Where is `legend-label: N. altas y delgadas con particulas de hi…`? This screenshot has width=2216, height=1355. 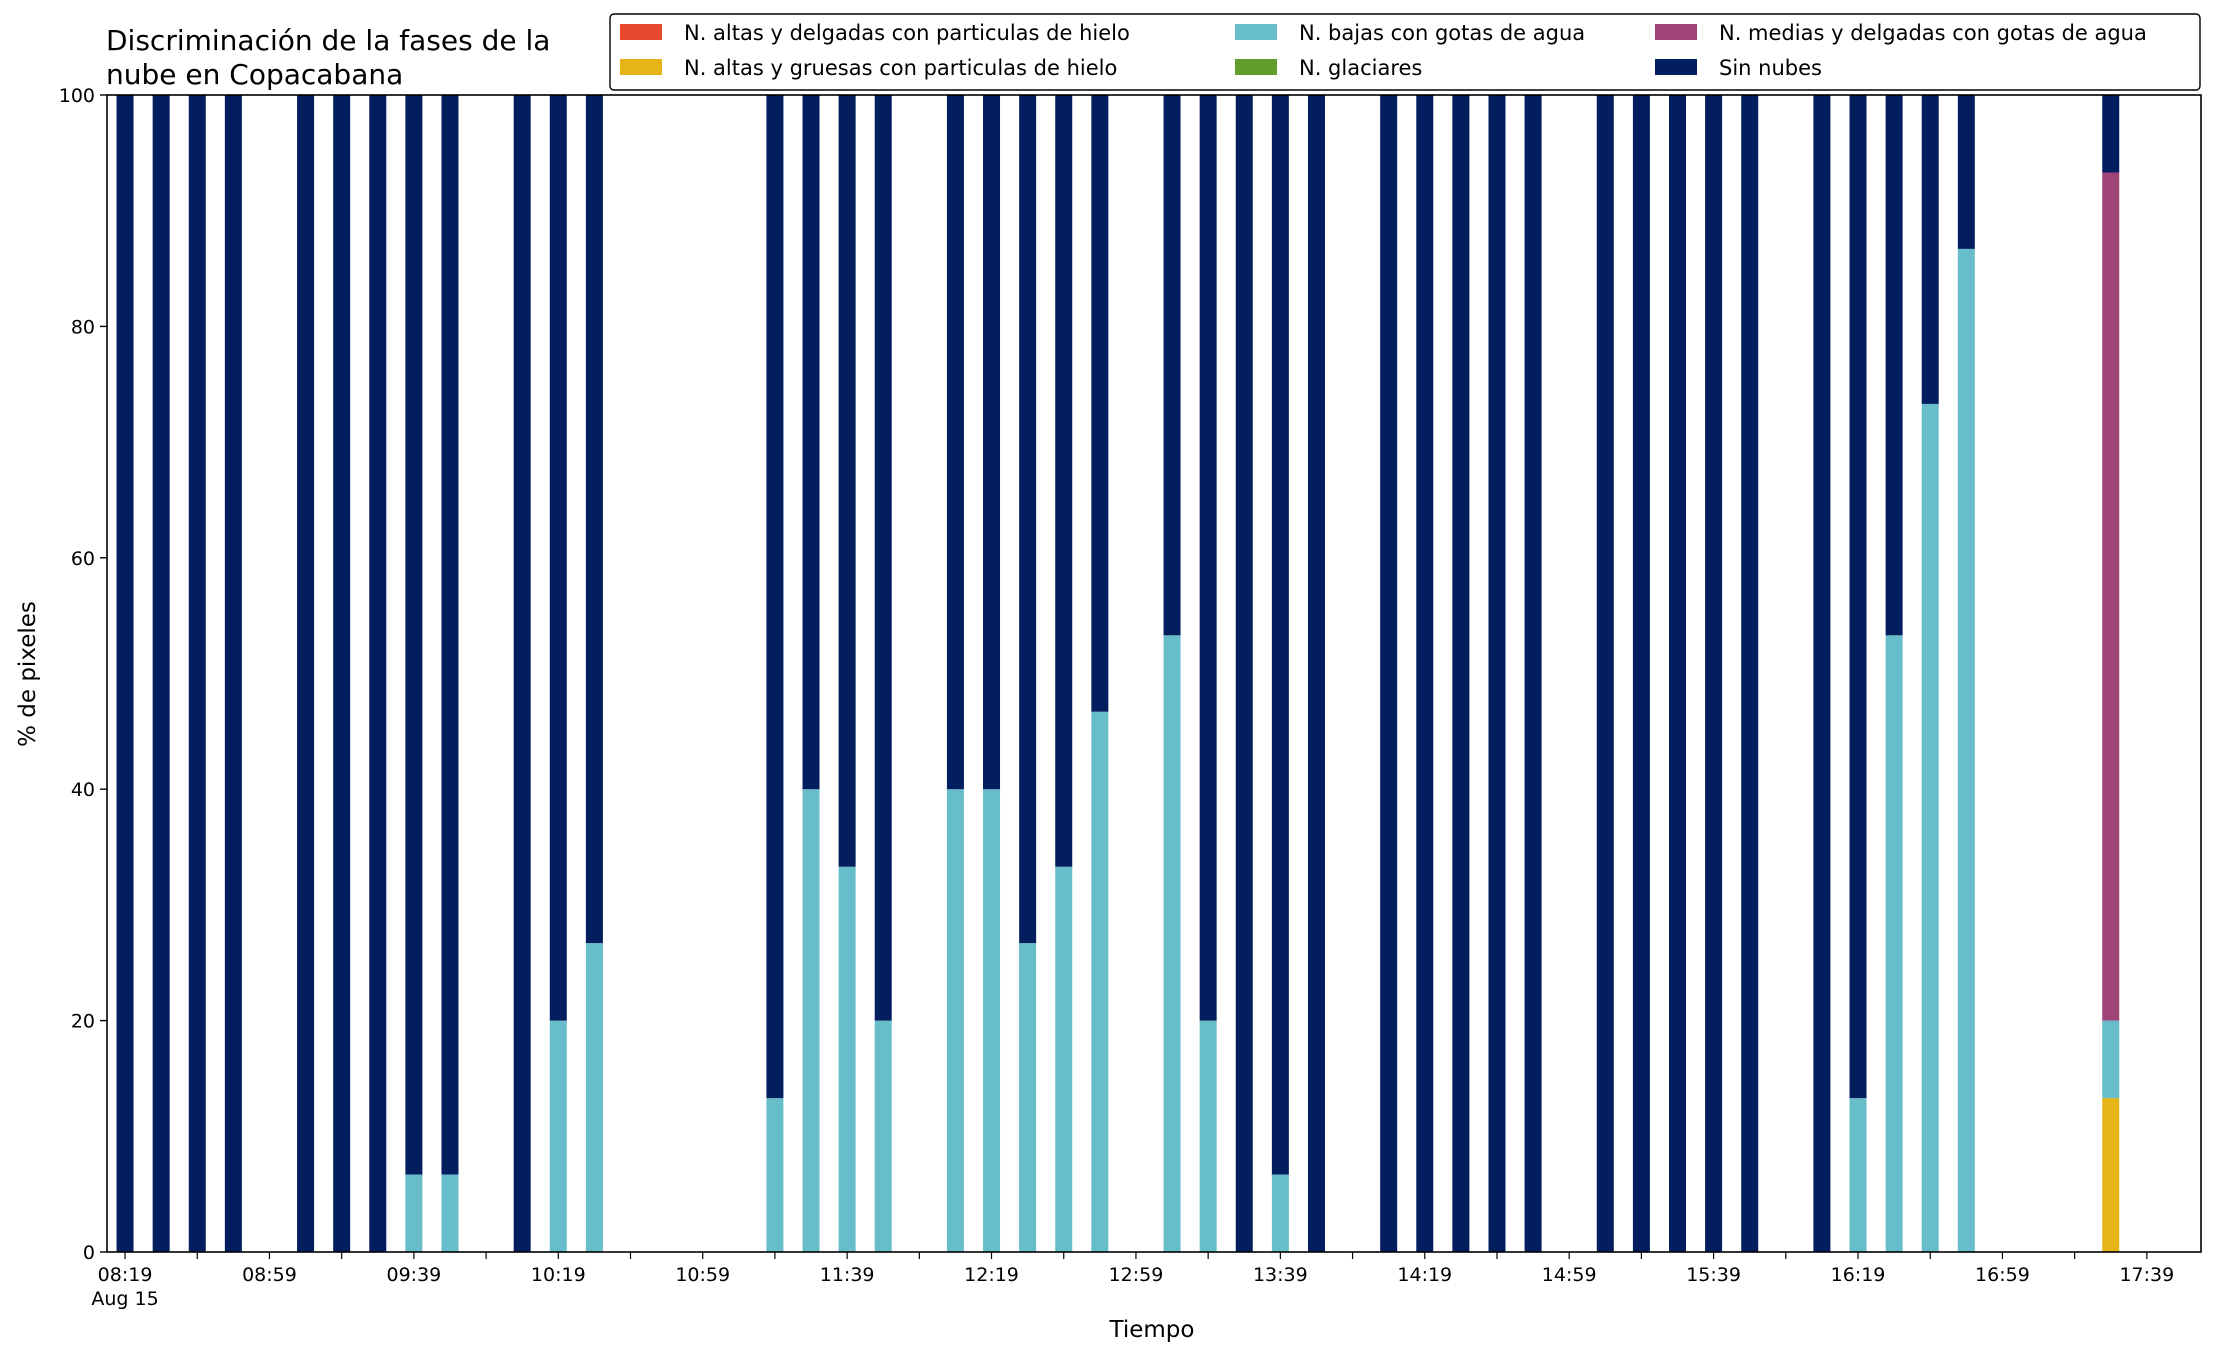
legend-label: N. altas y delgadas con particulas de hi… is located at coordinates (907, 33).